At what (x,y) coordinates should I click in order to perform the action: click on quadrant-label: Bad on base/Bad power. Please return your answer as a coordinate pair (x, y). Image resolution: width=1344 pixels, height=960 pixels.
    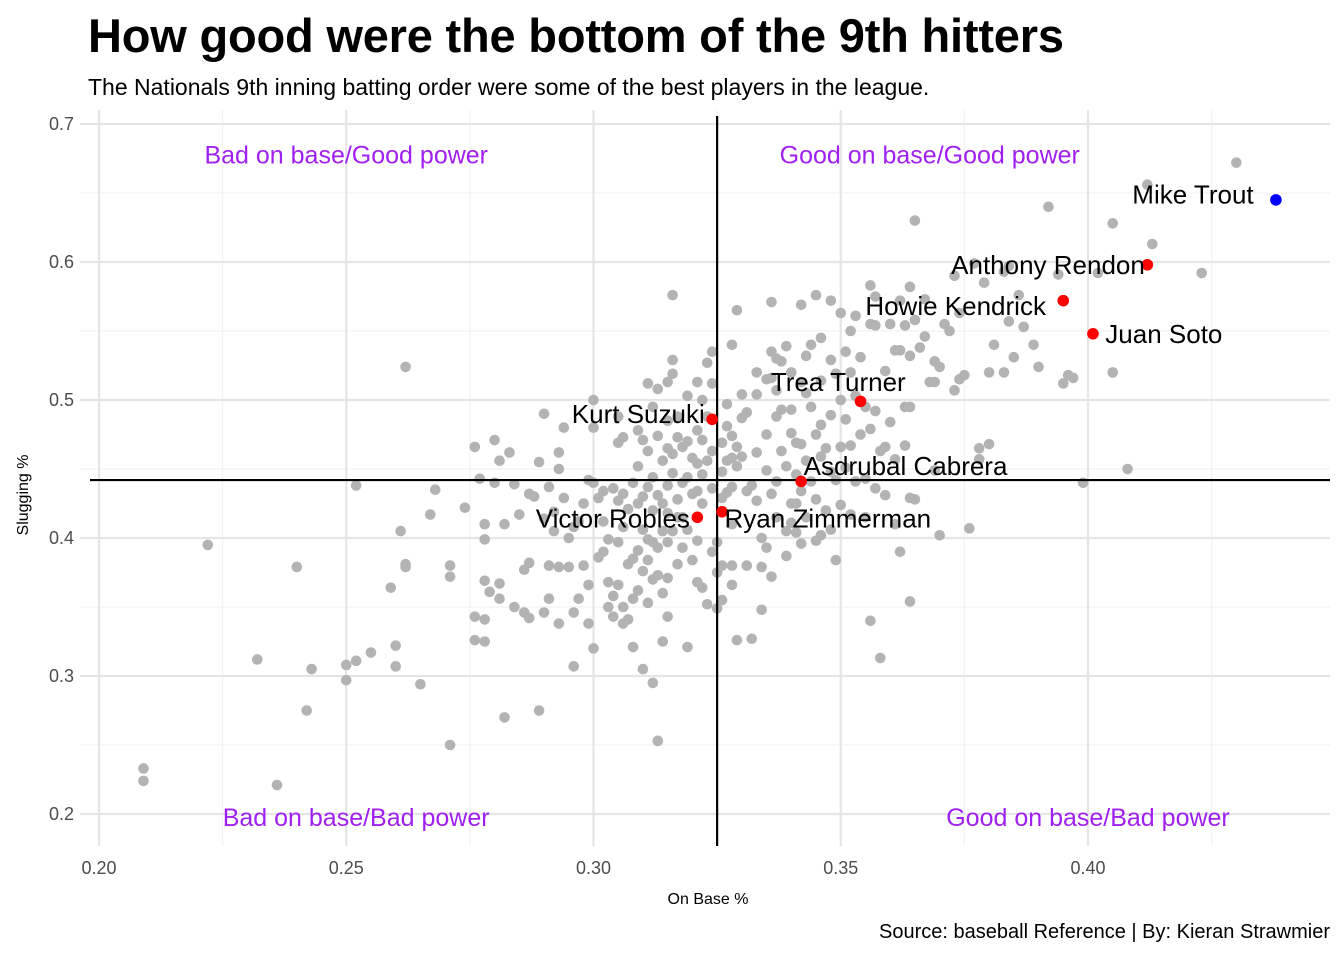
    Looking at the image, I should click on (356, 818).